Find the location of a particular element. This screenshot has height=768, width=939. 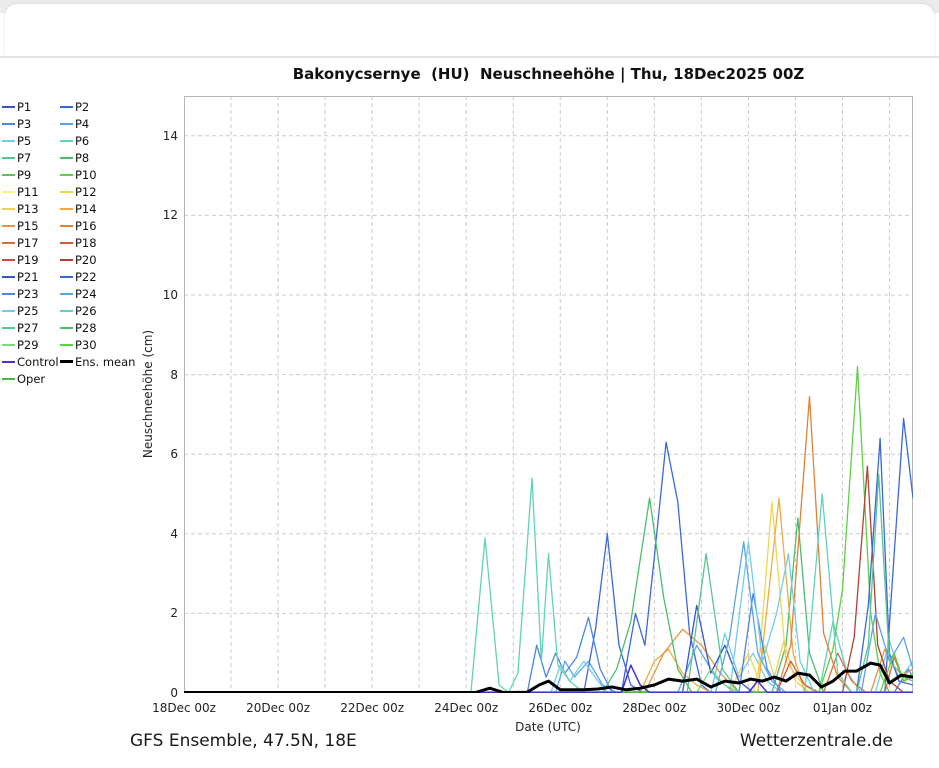

legend-label: P9 is located at coordinates (24, 174).